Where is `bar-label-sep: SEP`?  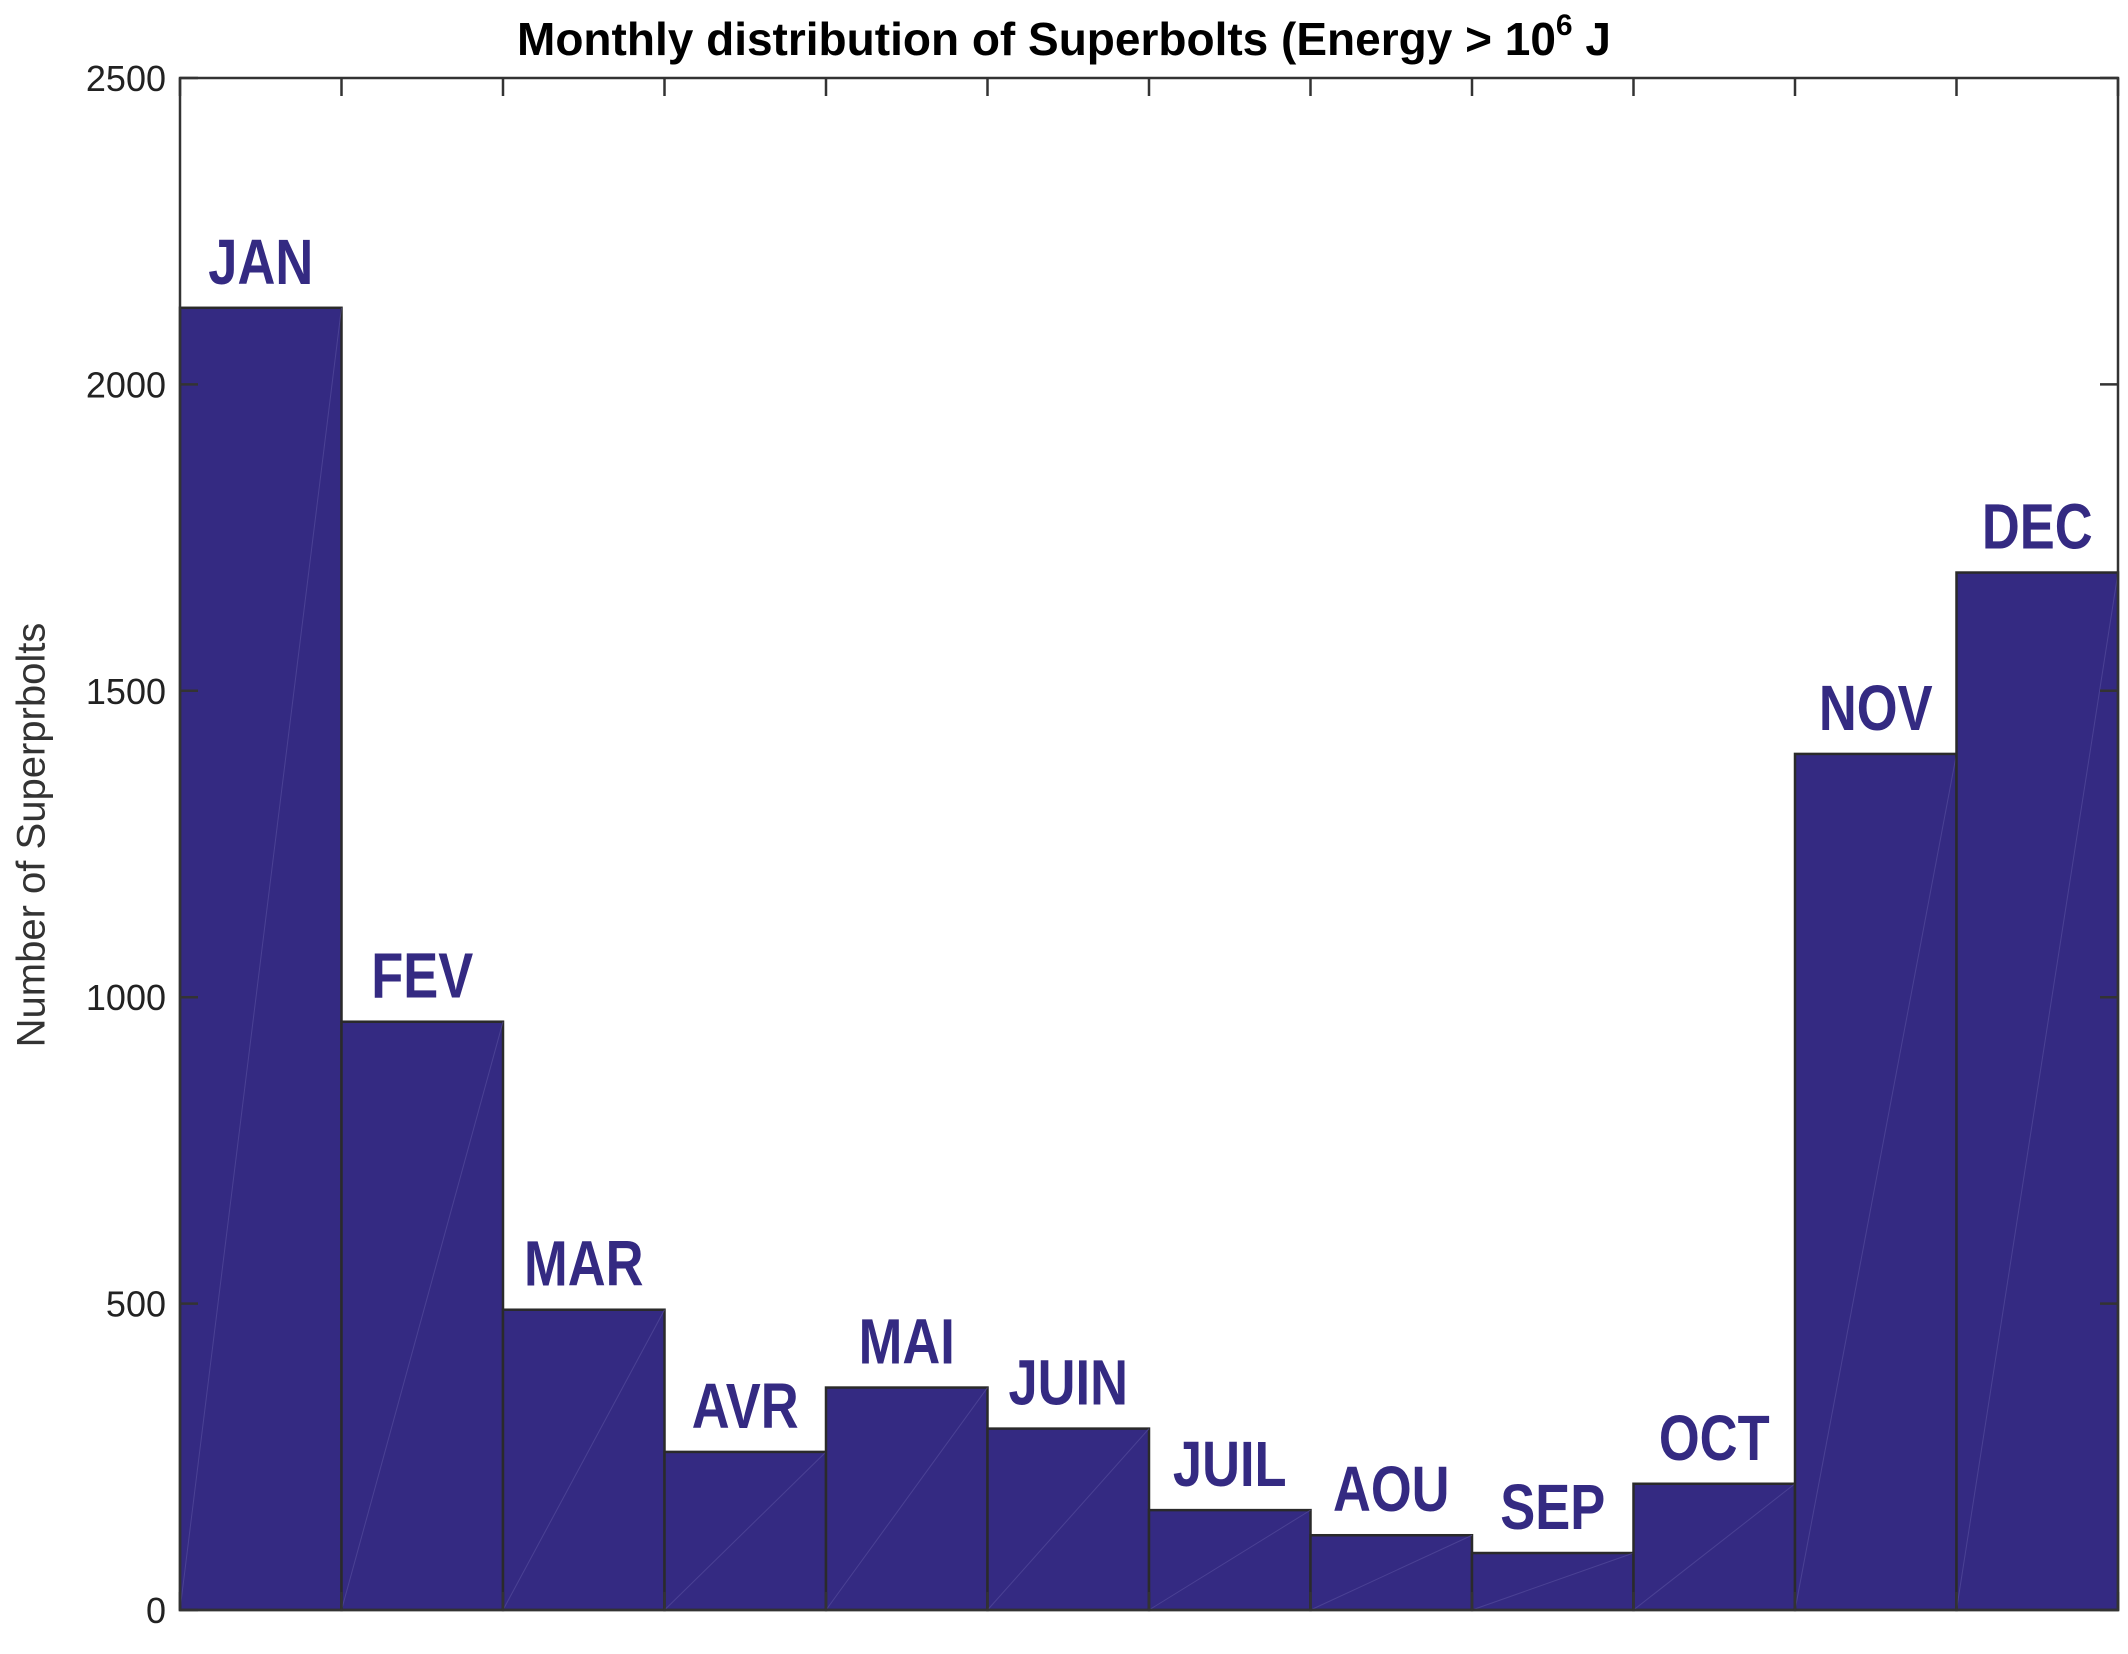
bar-label-sep: SEP is located at coordinates (1552, 1507).